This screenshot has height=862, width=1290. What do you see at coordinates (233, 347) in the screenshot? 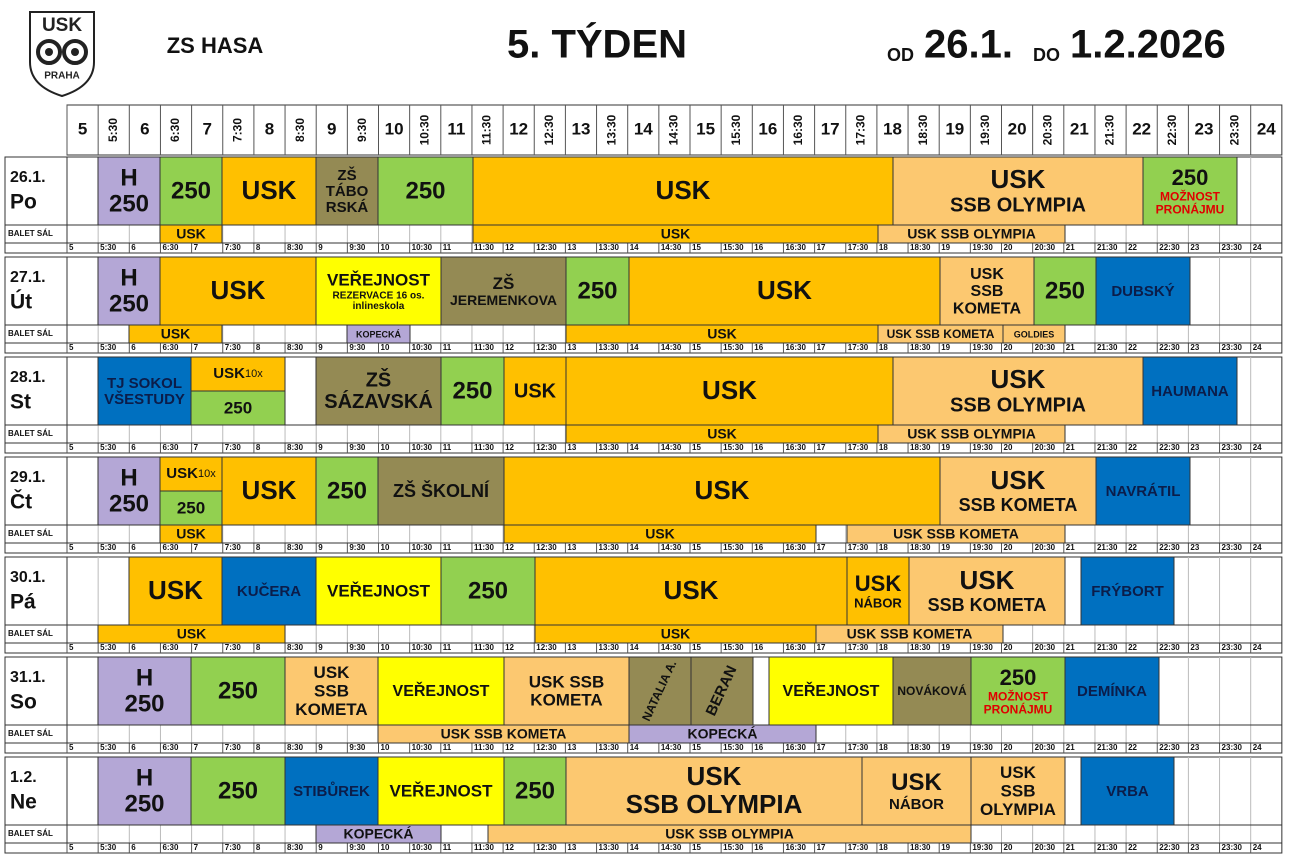
I see `time-small: 7:30` at bounding box center [233, 347].